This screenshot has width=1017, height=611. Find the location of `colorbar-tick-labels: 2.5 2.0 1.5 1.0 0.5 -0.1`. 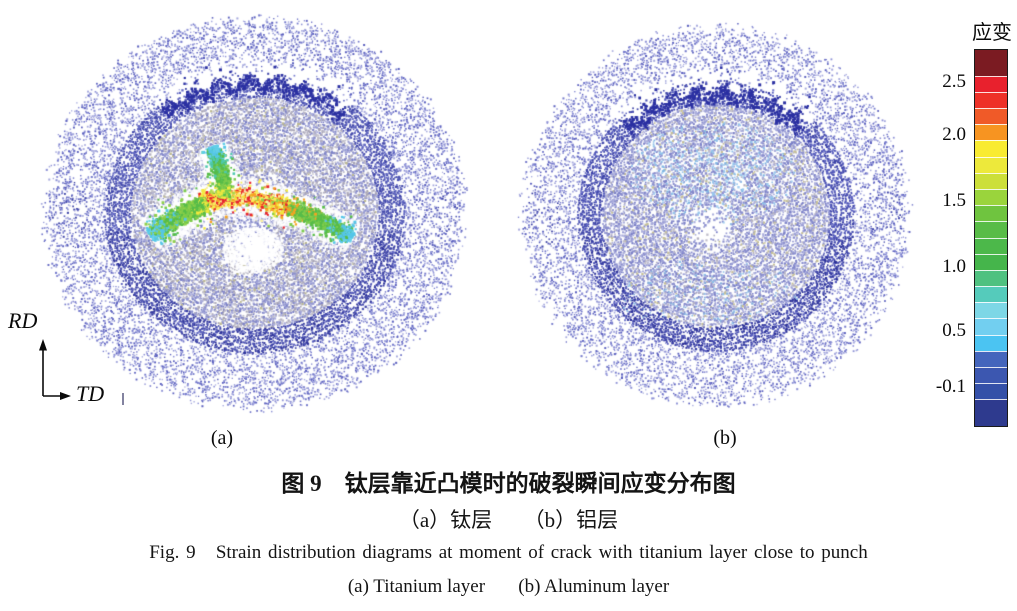

colorbar-tick-labels: 2.5 2.0 1.5 1.0 0.5 -0.1 is located at coordinates (946, 220).